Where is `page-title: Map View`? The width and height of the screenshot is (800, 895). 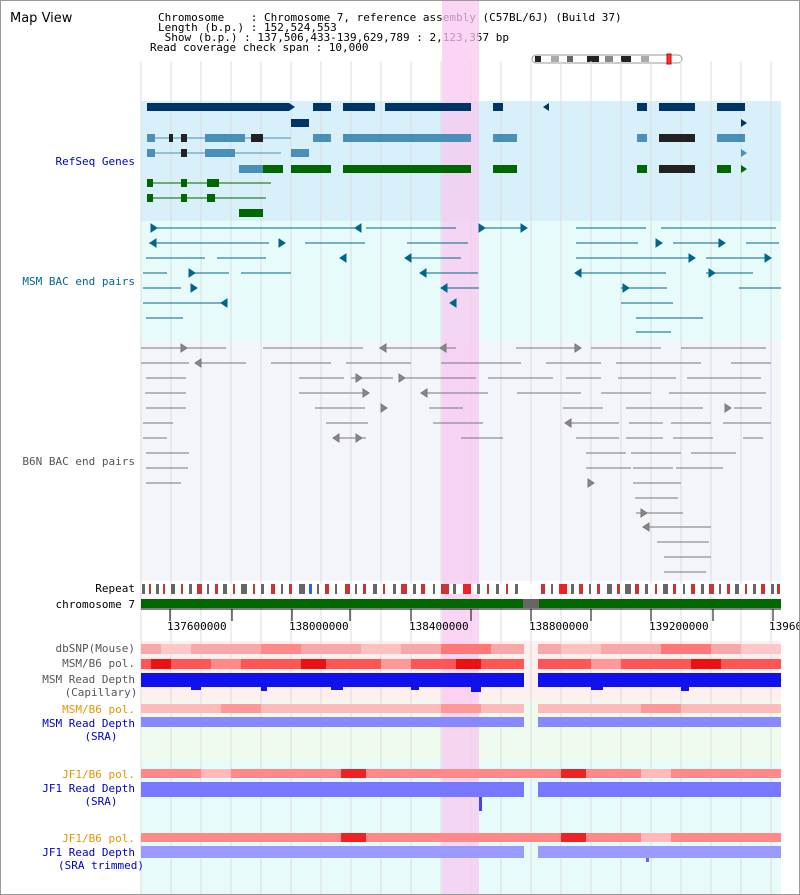
page-title: Map View is located at coordinates (41, 18).